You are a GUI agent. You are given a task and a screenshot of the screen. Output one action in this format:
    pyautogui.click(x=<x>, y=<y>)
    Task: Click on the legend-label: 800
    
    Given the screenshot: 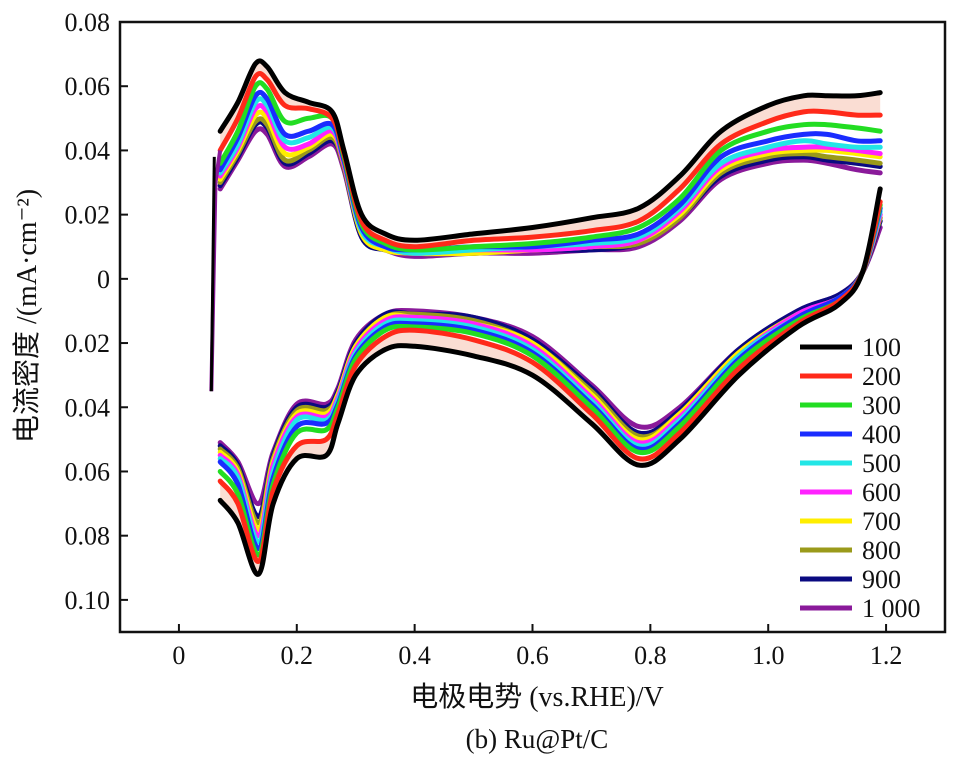 What is the action you would take?
    pyautogui.click(x=881, y=550)
    